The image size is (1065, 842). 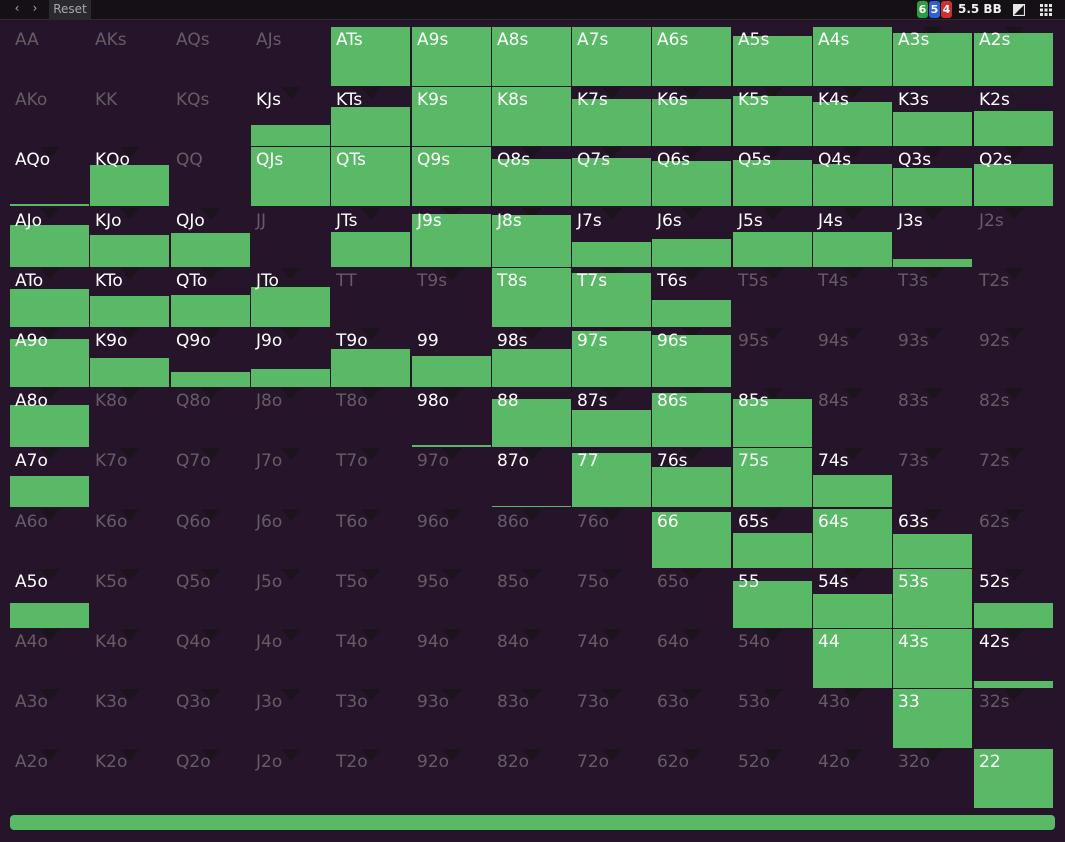 I want to click on hand-cell-q5s: Q5s, so click(x=772, y=176).